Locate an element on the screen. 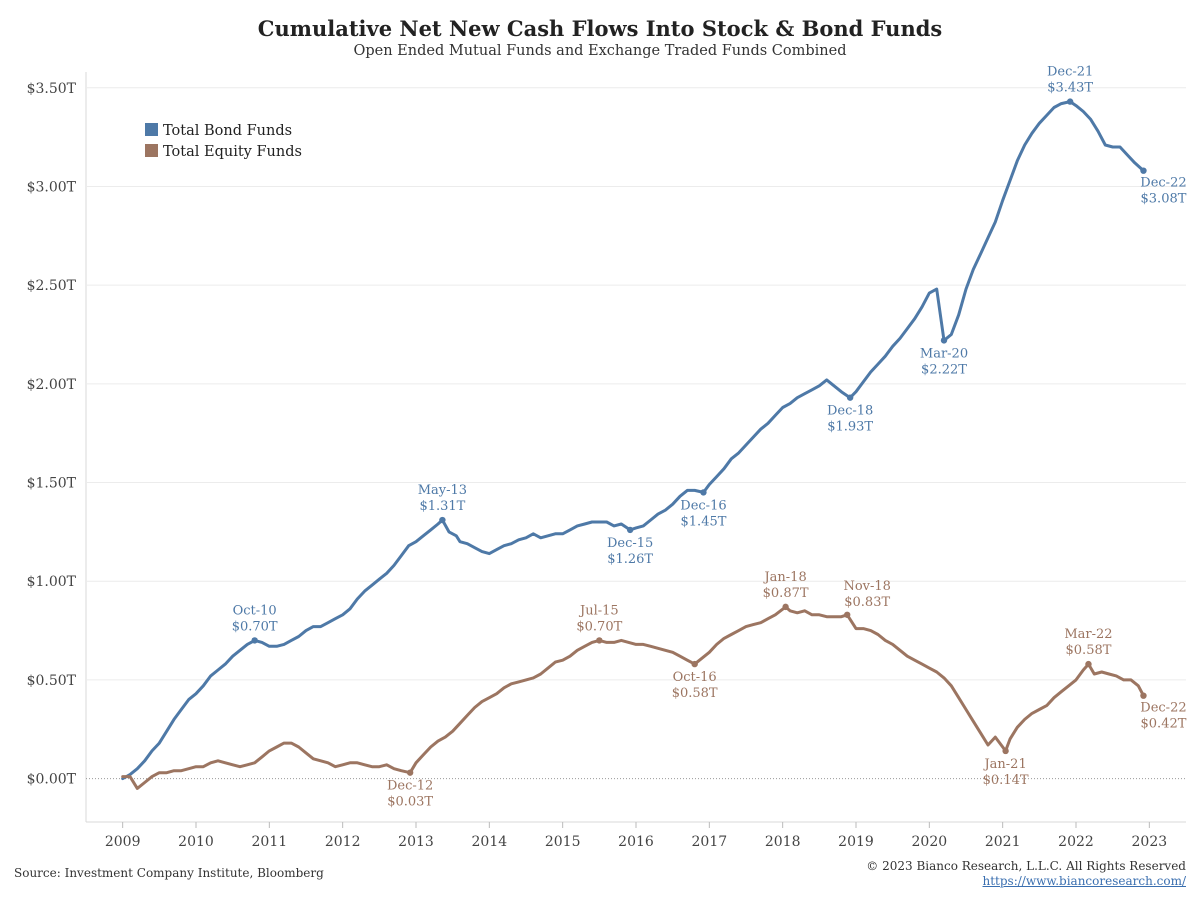 Image resolution: width=1200 pixels, height=900 pixels. annotation-date: Dec-21 is located at coordinates (1070, 72).